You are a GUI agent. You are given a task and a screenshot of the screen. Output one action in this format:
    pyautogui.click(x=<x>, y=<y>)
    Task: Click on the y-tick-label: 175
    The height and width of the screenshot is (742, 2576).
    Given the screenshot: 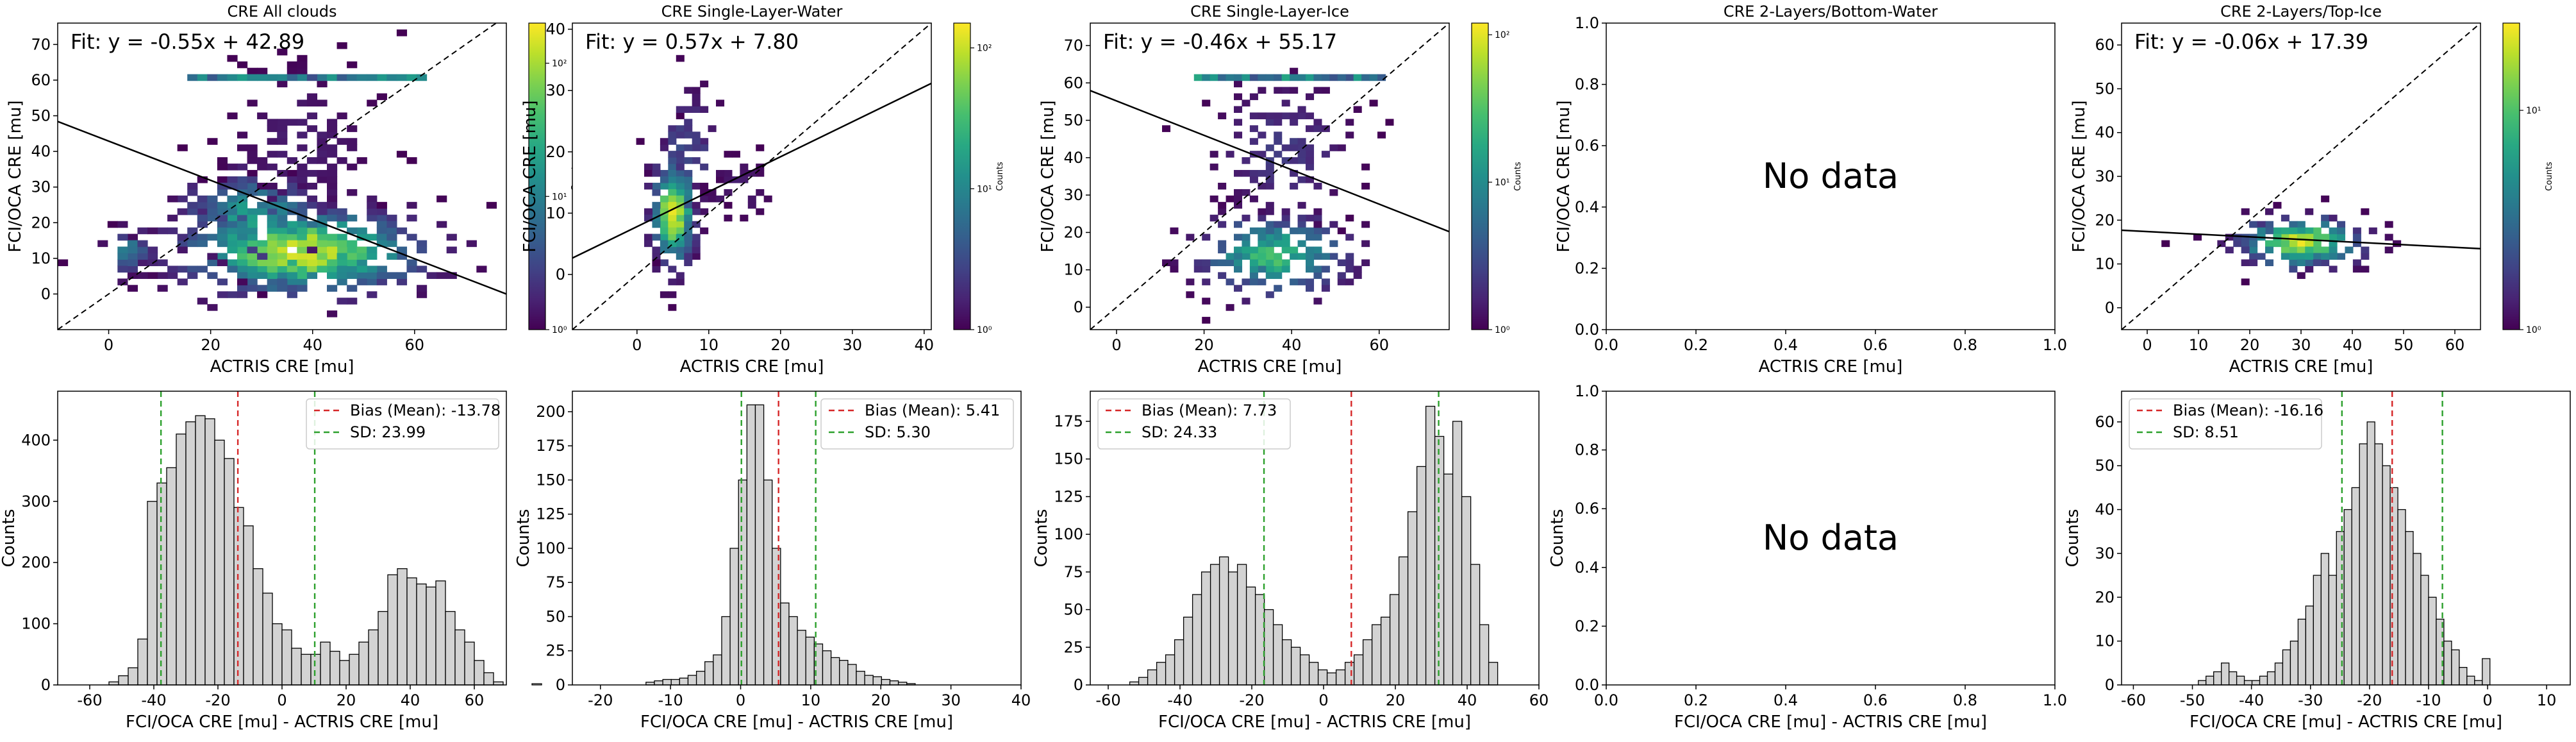 What is the action you would take?
    pyautogui.click(x=550, y=446)
    